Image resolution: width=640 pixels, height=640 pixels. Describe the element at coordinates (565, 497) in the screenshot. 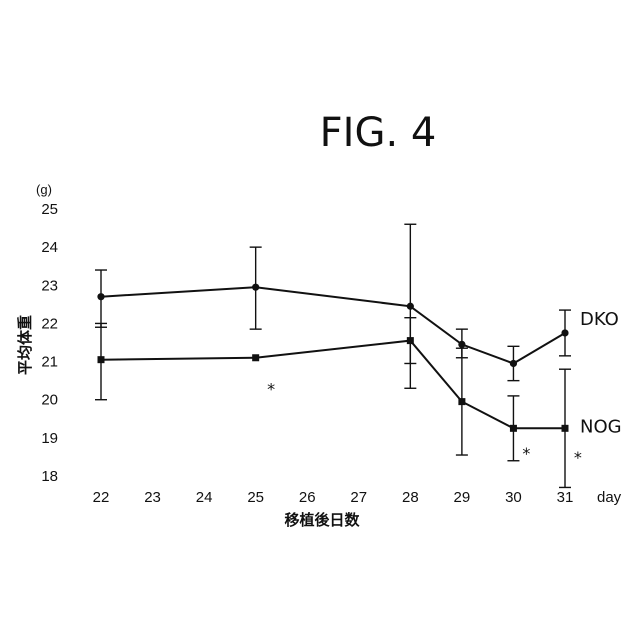

I see `x-tick-label: 31` at that location.